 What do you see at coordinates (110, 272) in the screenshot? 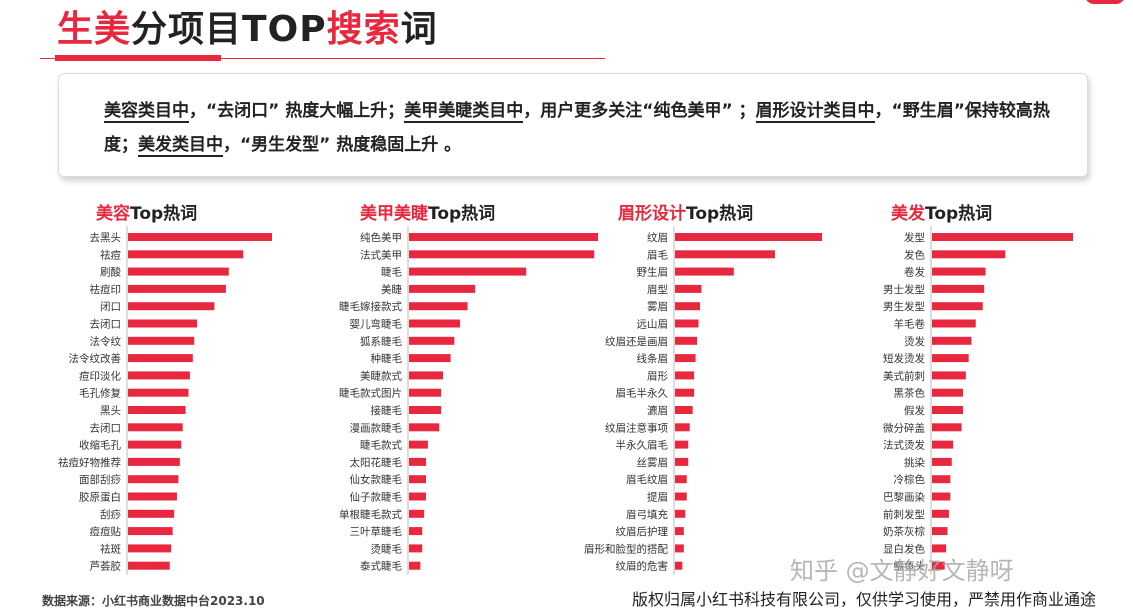
I see `beauty-category-label: 刷酸` at bounding box center [110, 272].